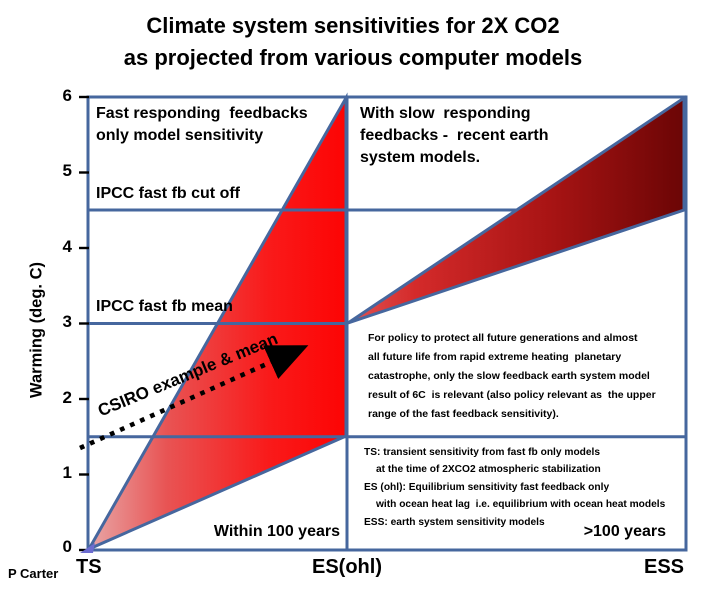  Describe the element at coordinates (67, 472) in the screenshot. I see `y-tick-label-1: 1` at that location.